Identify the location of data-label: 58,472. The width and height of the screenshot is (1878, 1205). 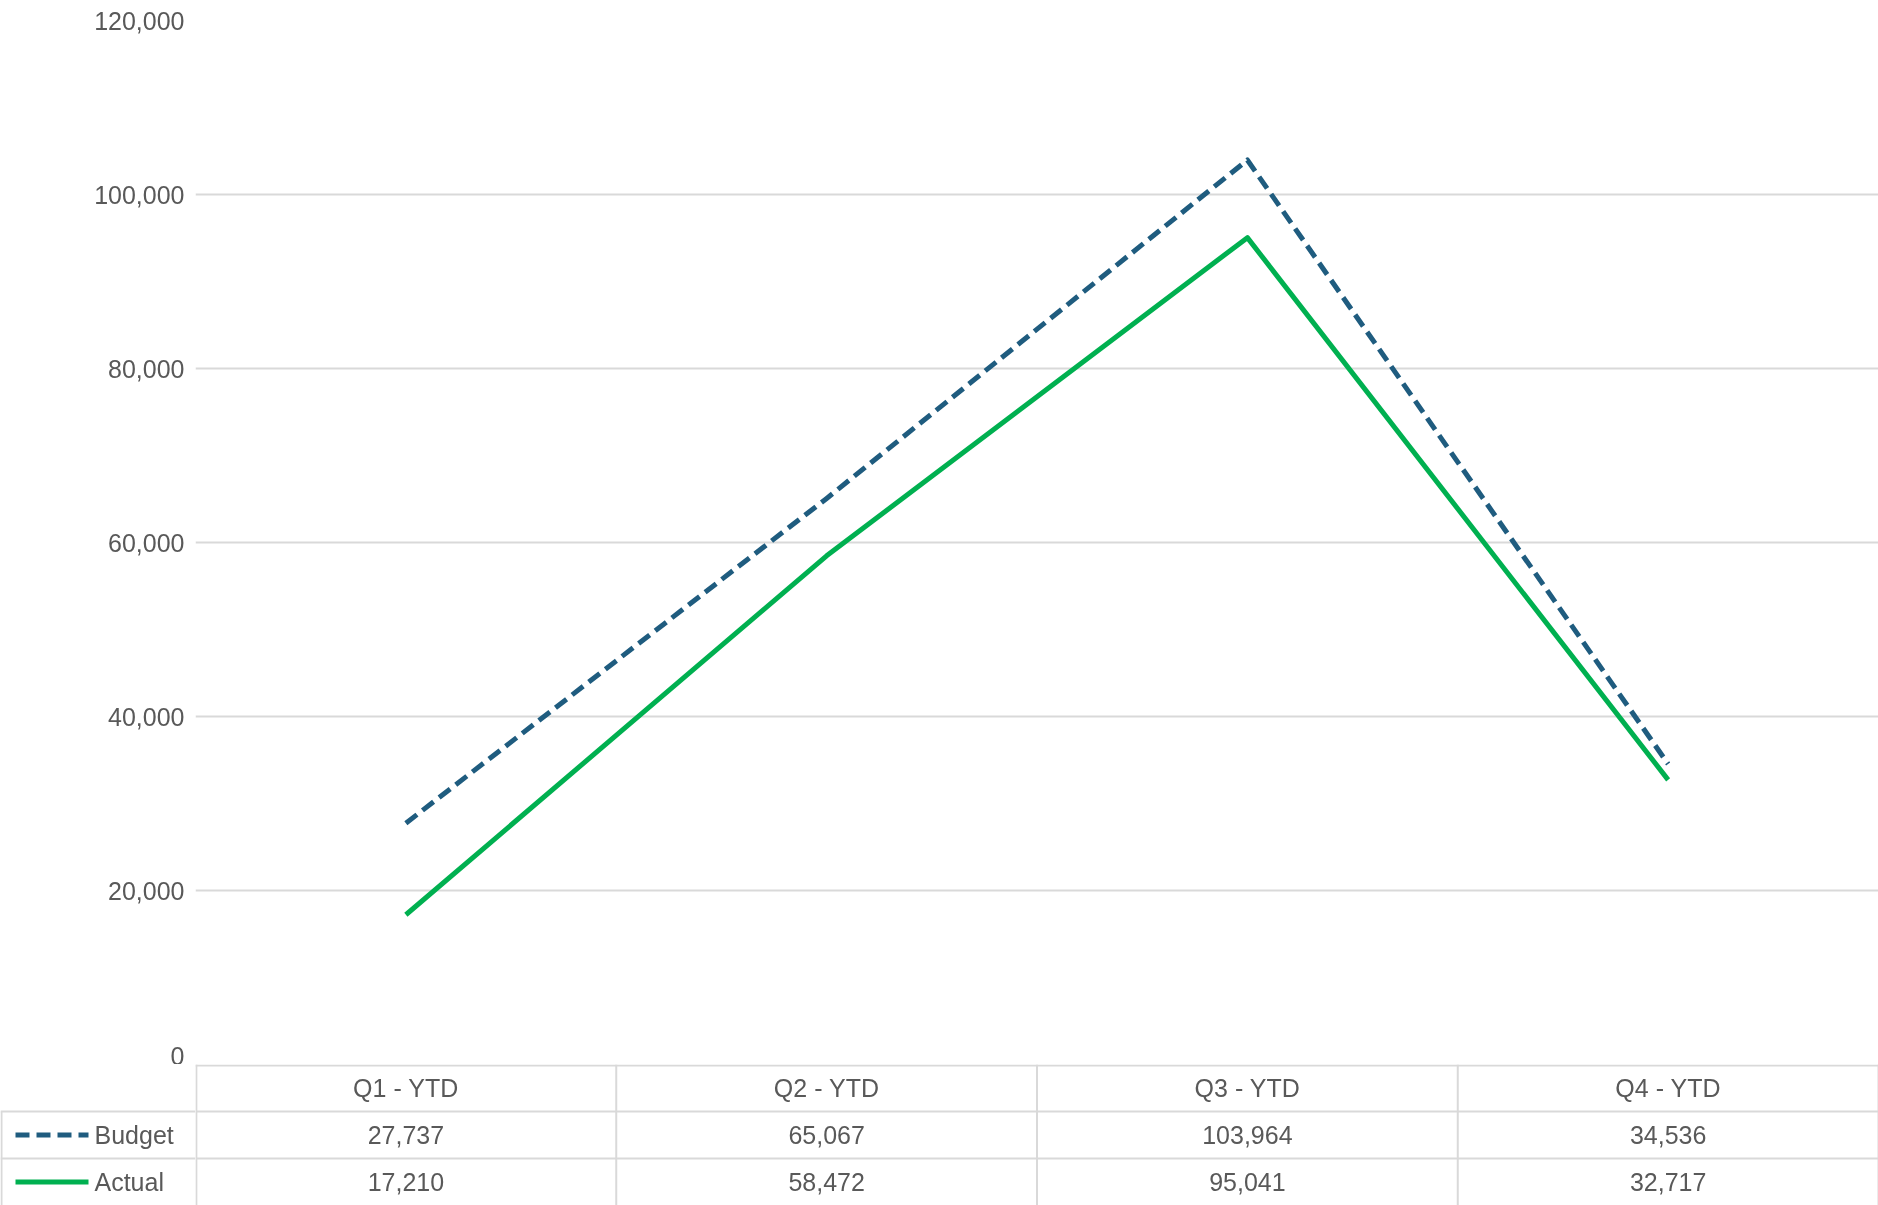
(826, 1182).